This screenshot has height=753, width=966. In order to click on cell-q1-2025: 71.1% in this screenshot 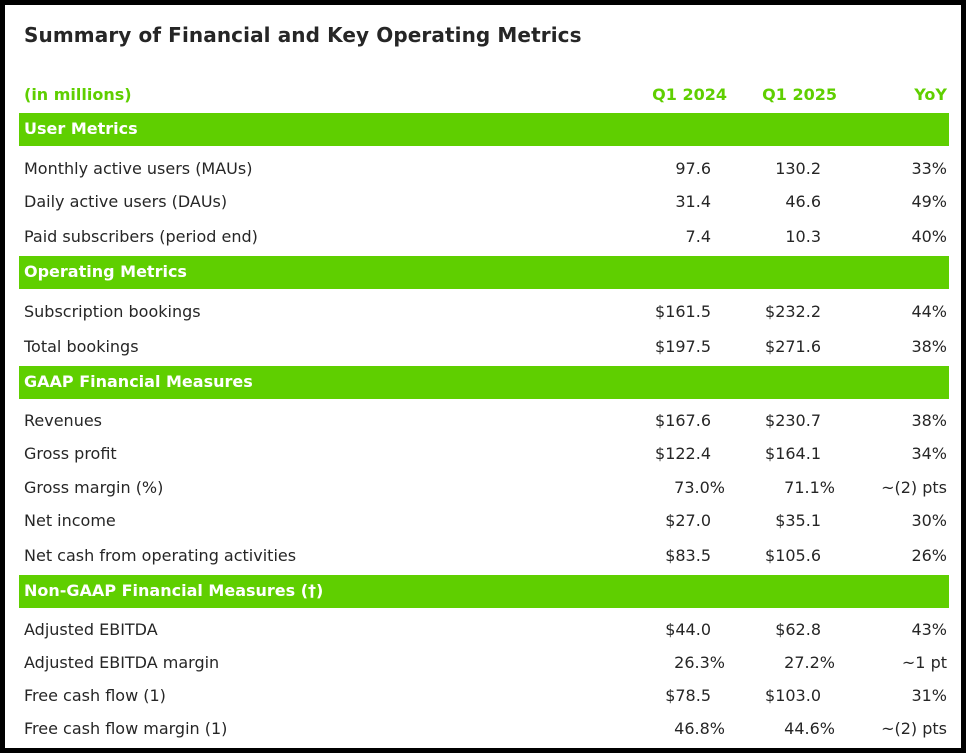, I will do `click(809, 487)`.